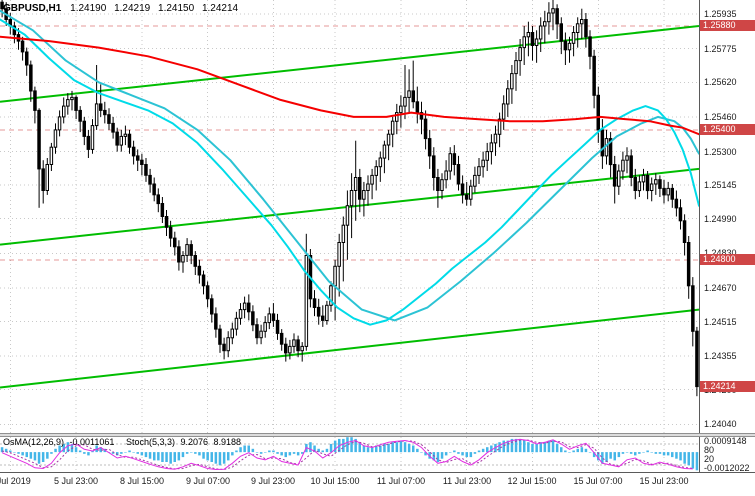 Image resolution: width=755 pixels, height=496 pixels. Describe the element at coordinates (727, 454) in the screenshot. I see `indicator-axis: 0.0009148 80 20 -0.0012022` at that location.